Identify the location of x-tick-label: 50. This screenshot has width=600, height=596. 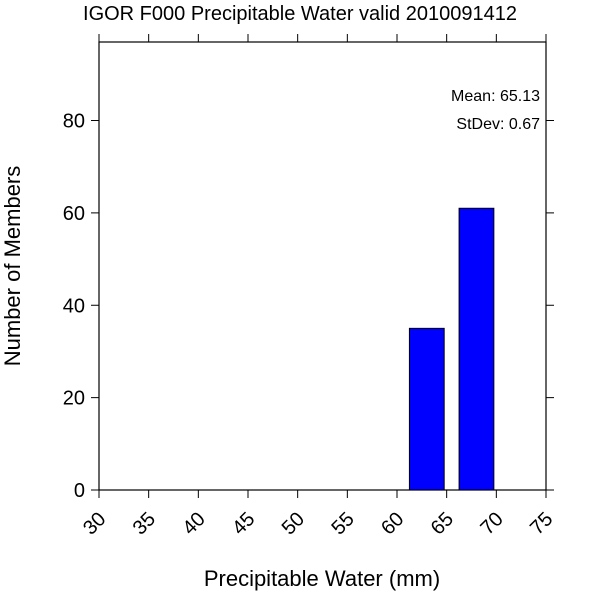
(293, 523).